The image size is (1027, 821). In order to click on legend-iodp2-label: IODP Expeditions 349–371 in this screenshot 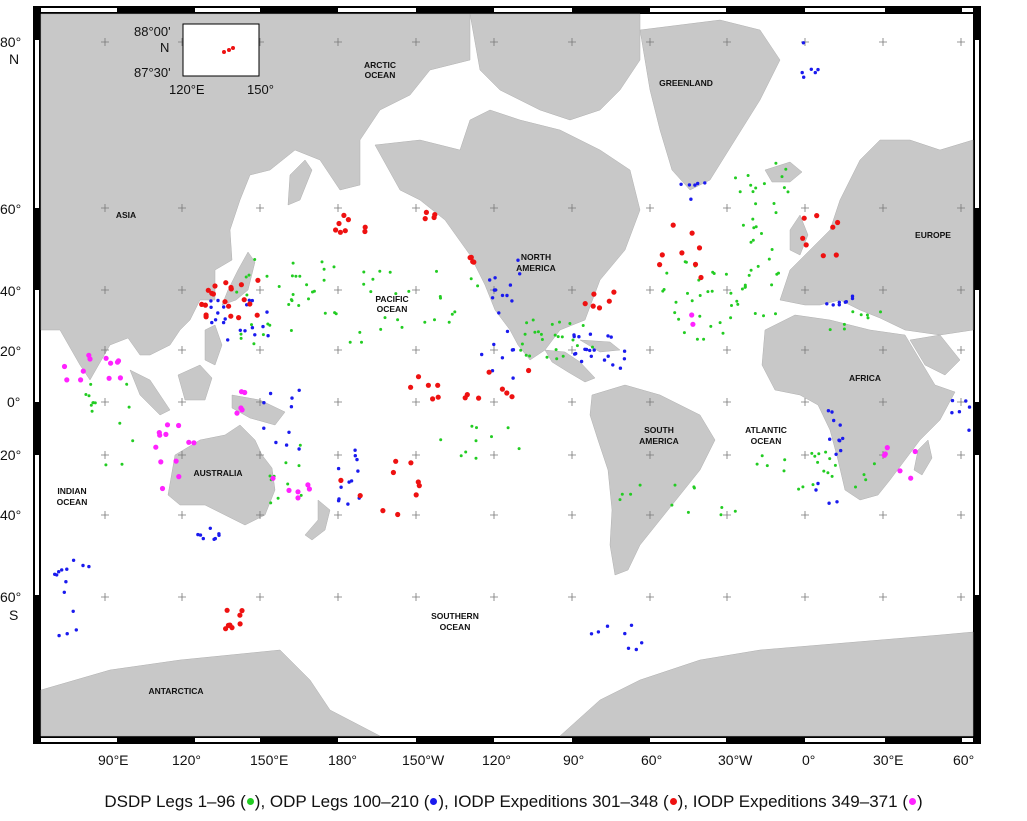, I will do `click(795, 801)`.